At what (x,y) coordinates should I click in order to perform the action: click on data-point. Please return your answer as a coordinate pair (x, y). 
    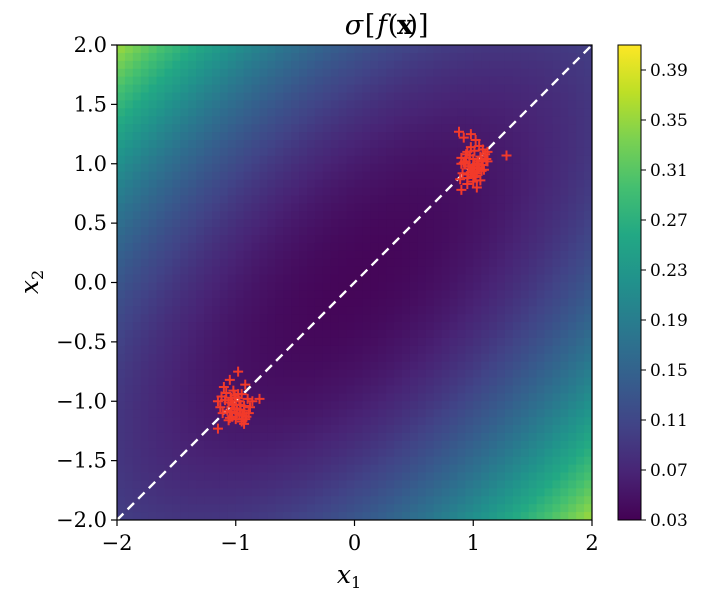
    Looking at the image, I should click on (229, 379).